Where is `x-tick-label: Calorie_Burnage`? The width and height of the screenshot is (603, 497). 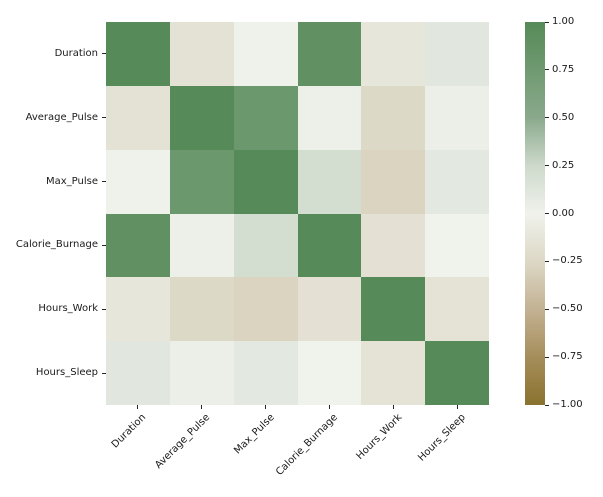 x-tick-label: Calorie_Burnage is located at coordinates (307, 445).